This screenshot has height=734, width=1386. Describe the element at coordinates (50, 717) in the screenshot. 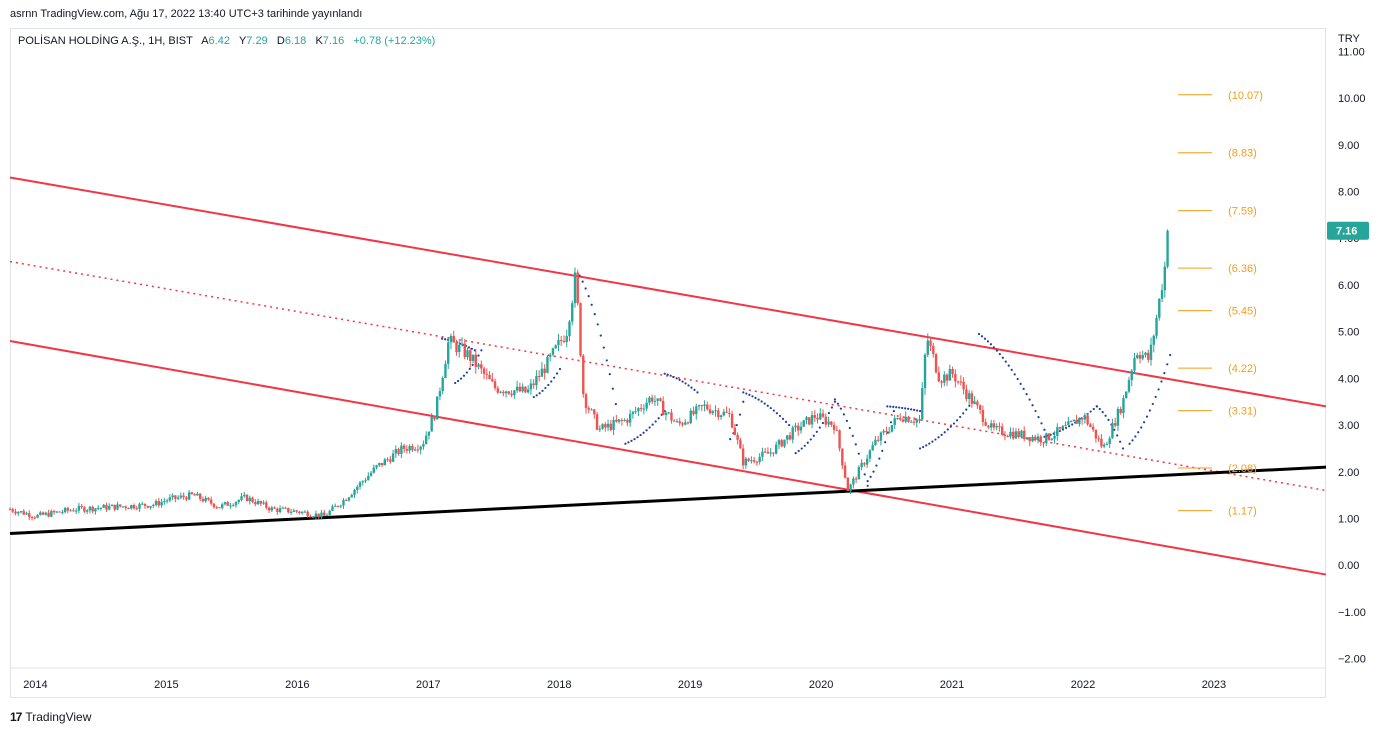

I see `tradingview-logo: 17 TradingView` at that location.